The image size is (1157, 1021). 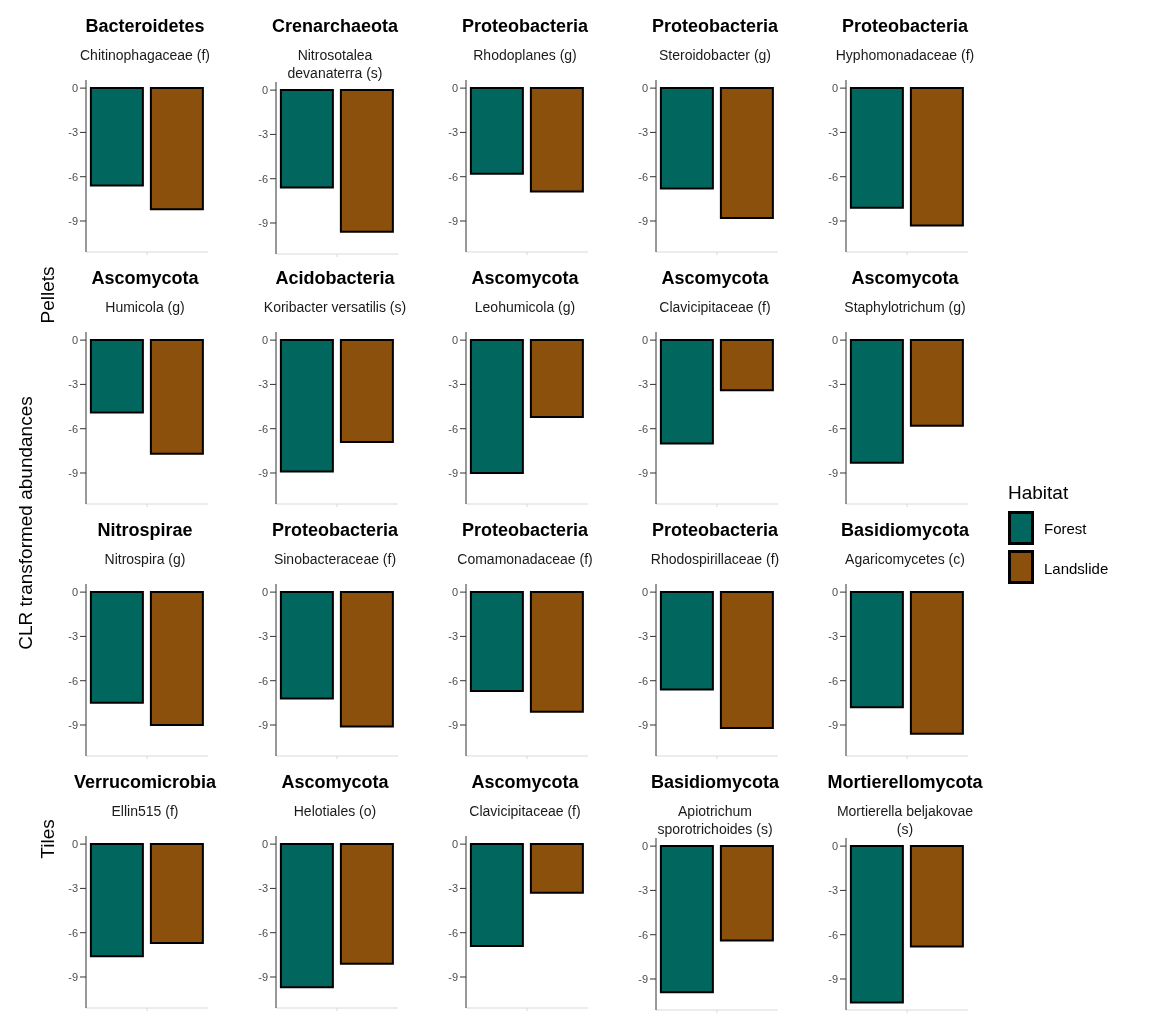 I want to click on text: Tiles, so click(x=48, y=839).